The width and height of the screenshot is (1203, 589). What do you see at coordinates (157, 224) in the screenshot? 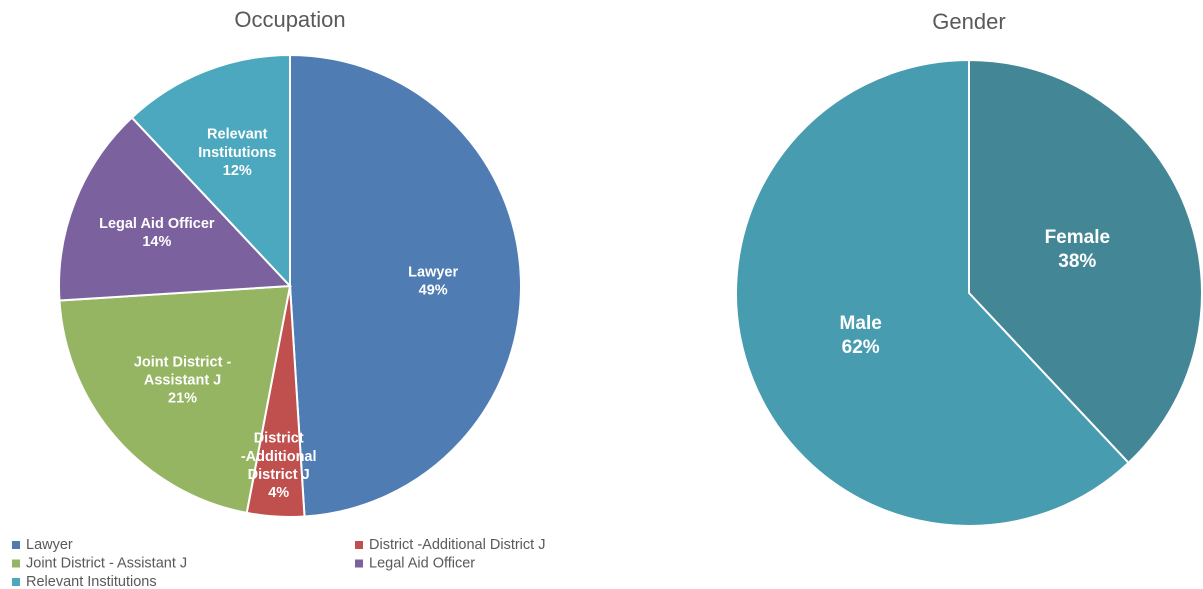
I see `slice-label: Legal Aid Officer` at bounding box center [157, 224].